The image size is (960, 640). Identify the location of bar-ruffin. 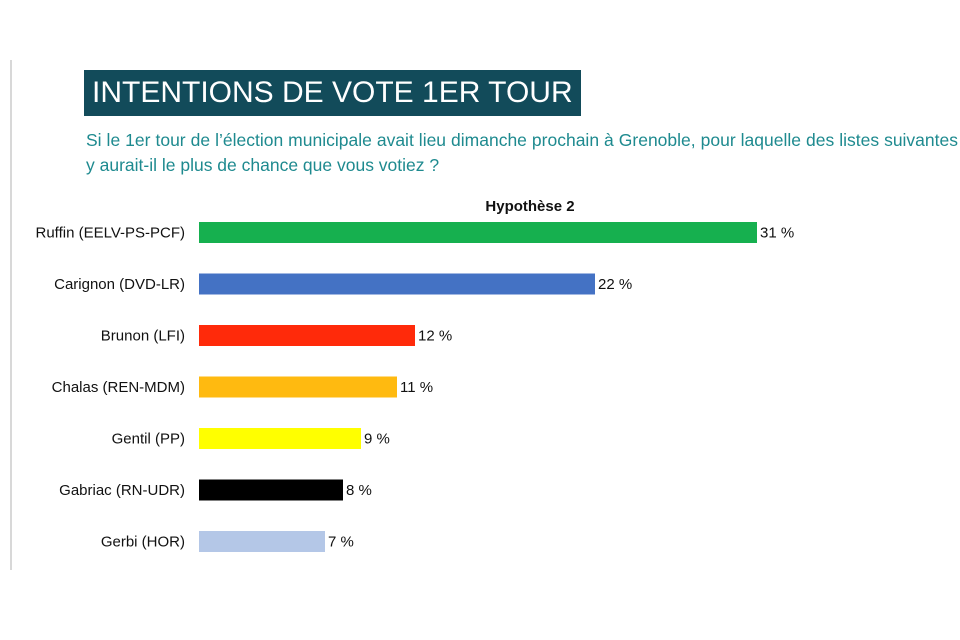
(478, 232).